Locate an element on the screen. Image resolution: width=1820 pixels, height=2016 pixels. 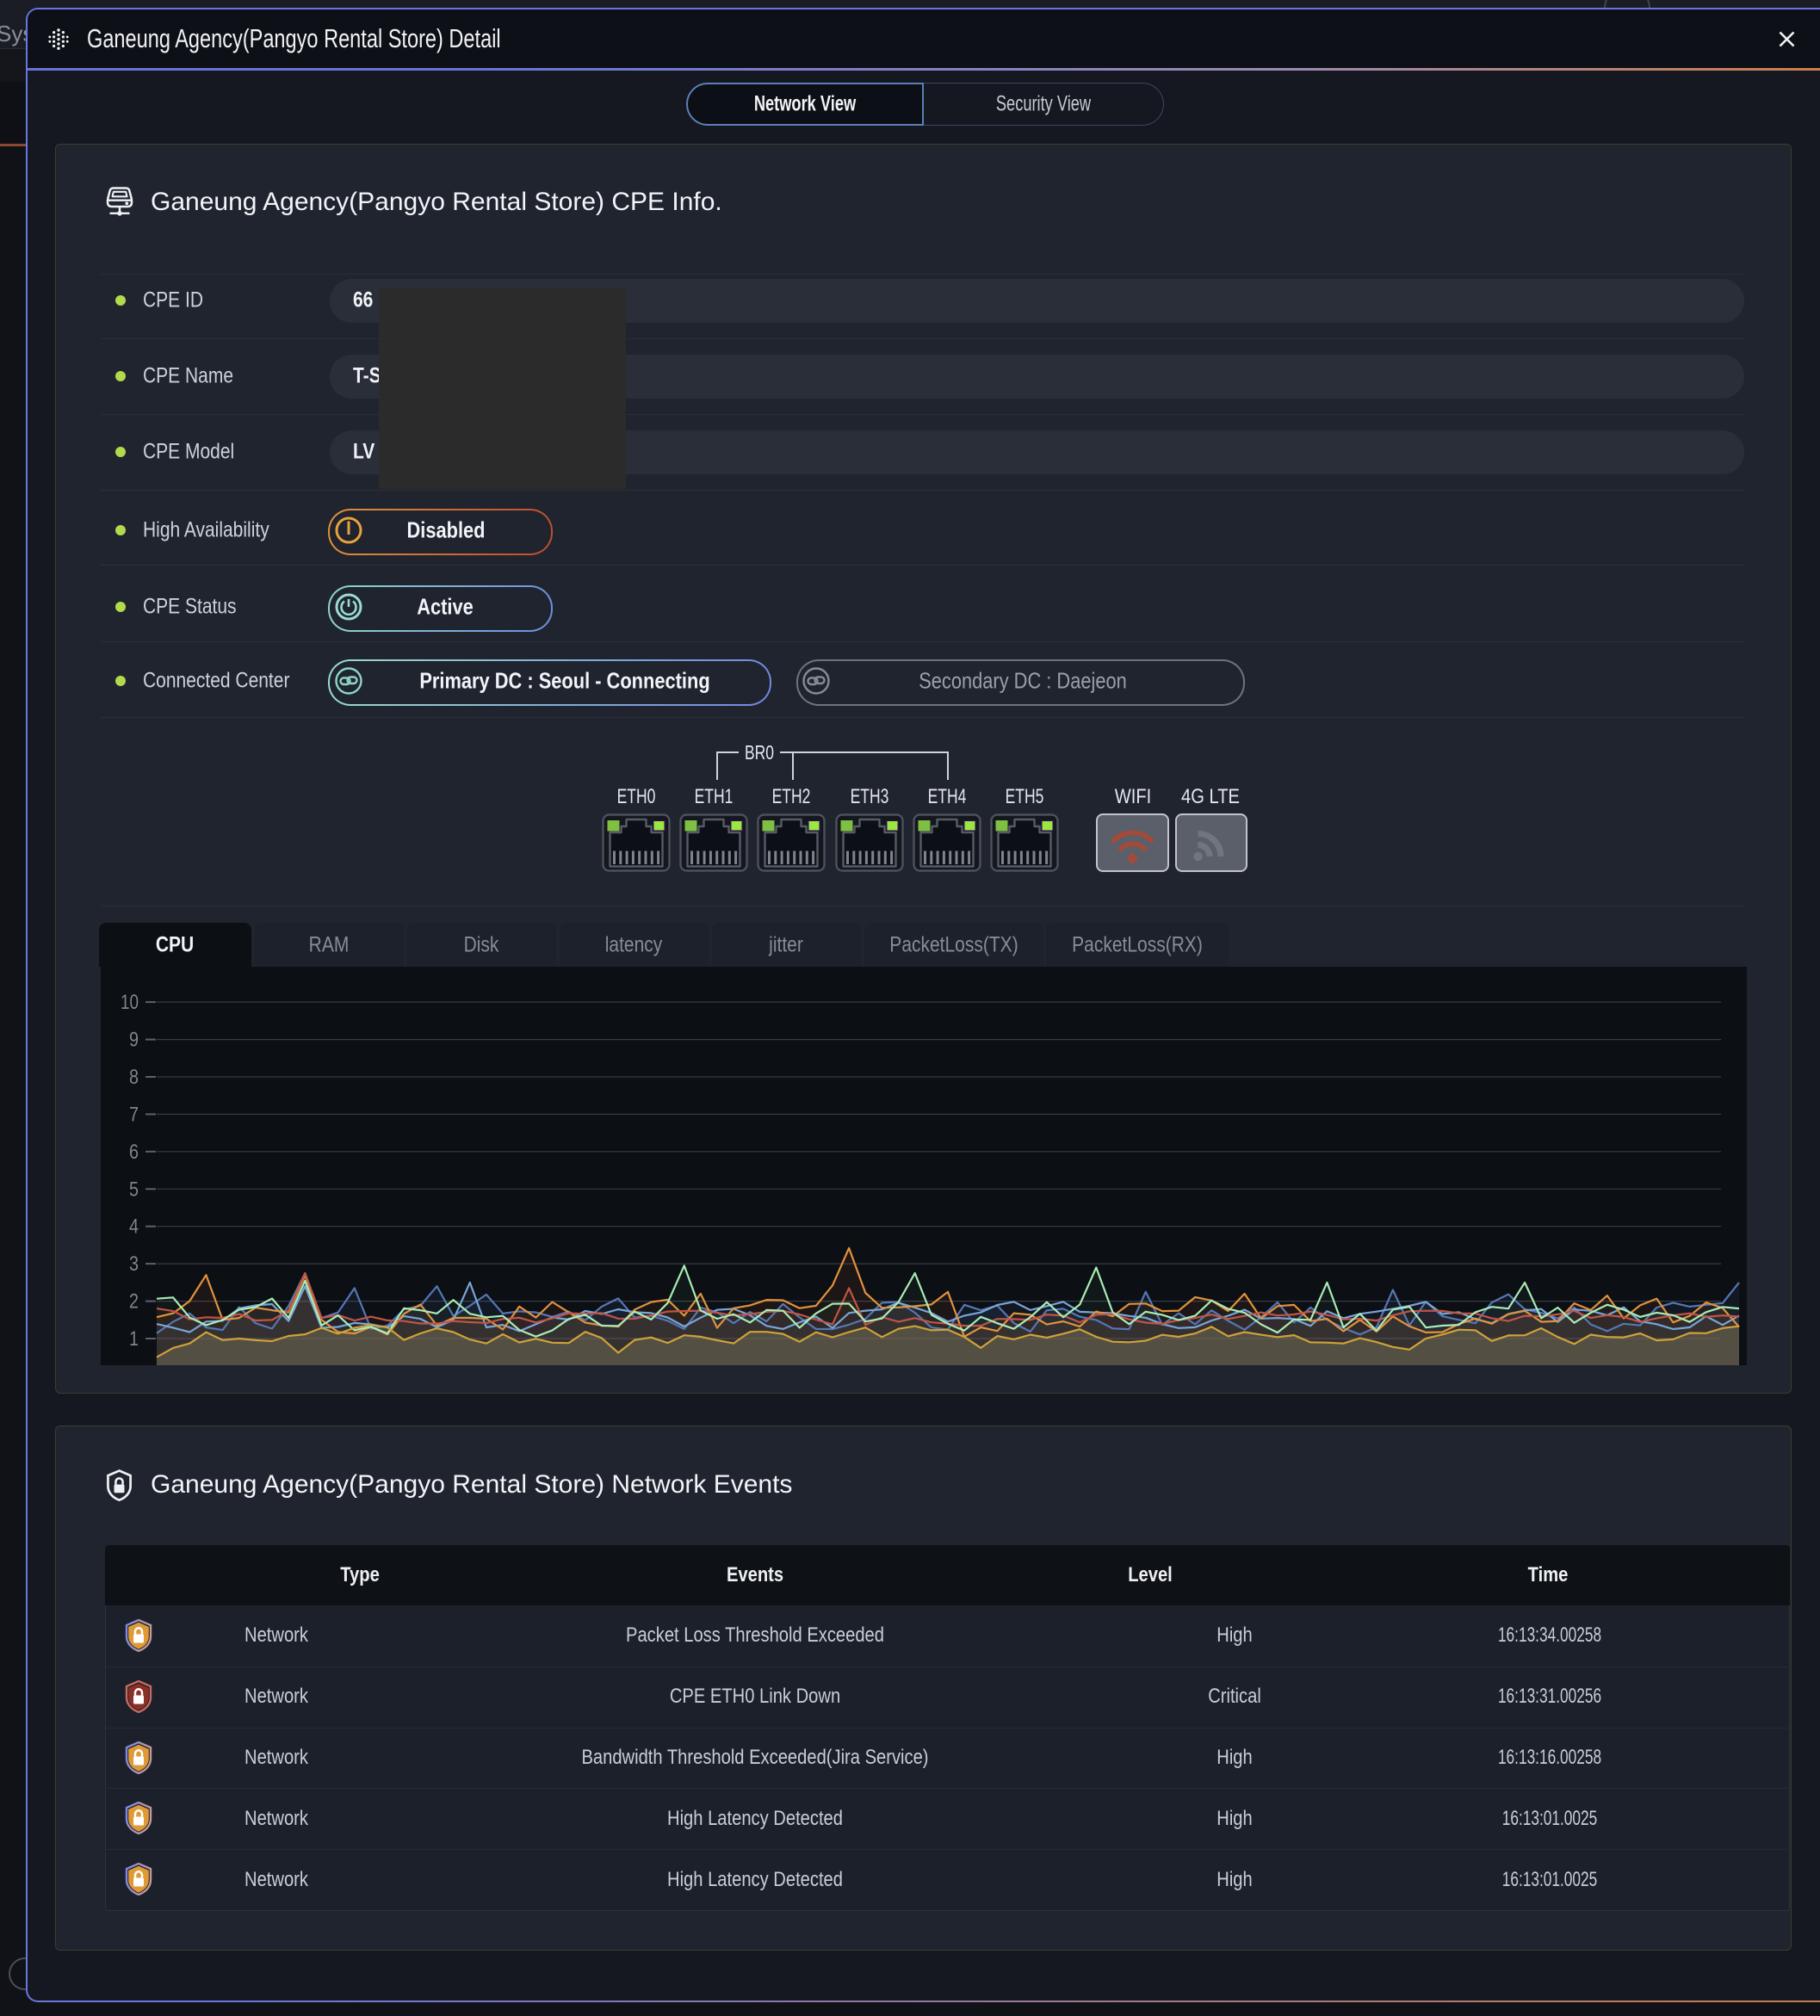
svg-text: 2 is located at coordinates (134, 1302).